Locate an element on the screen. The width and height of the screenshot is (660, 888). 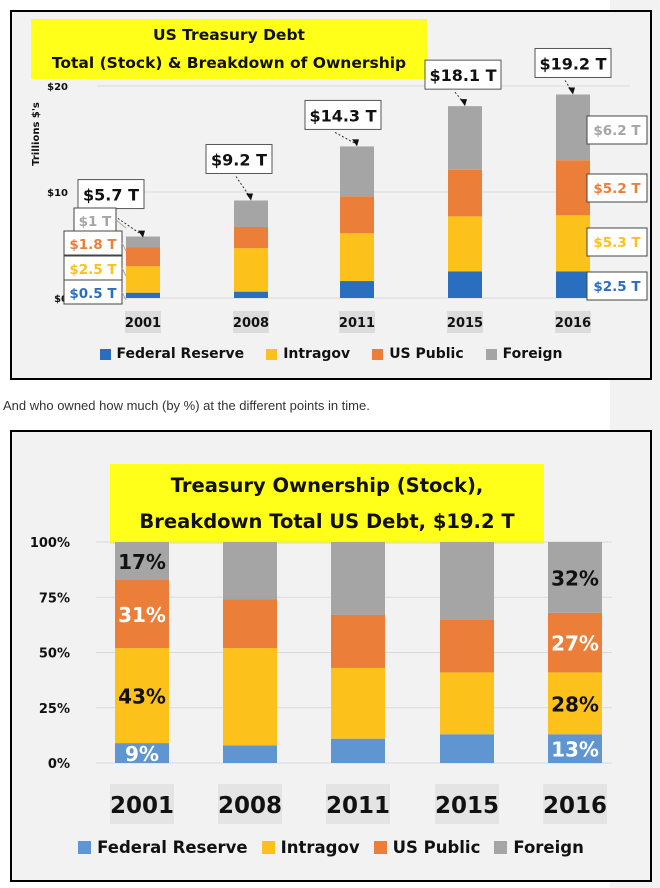
y-tick-label: $20 is located at coordinates (57, 87).